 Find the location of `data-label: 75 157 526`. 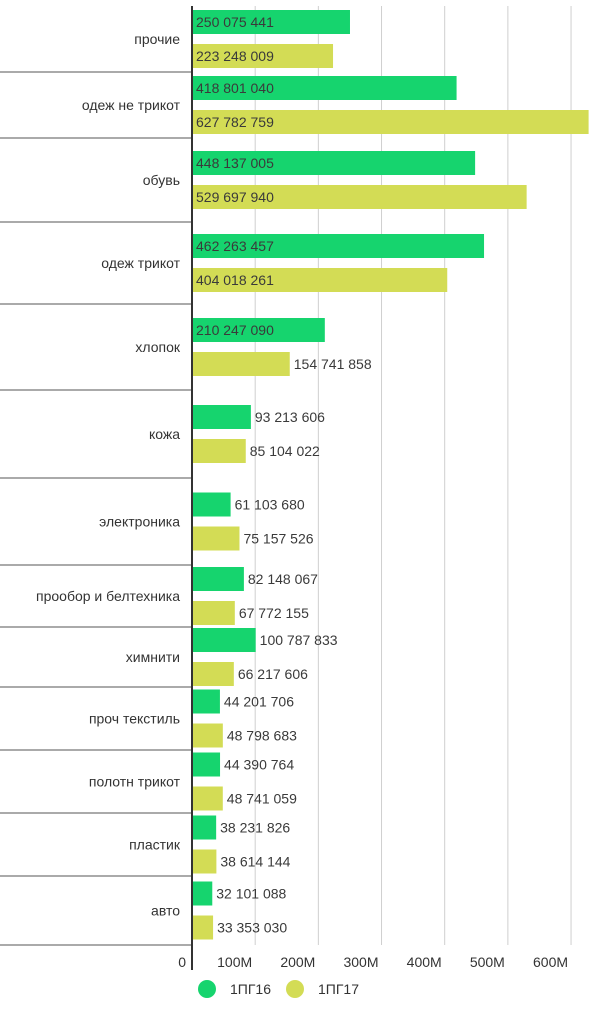

data-label: 75 157 526 is located at coordinates (278, 539).